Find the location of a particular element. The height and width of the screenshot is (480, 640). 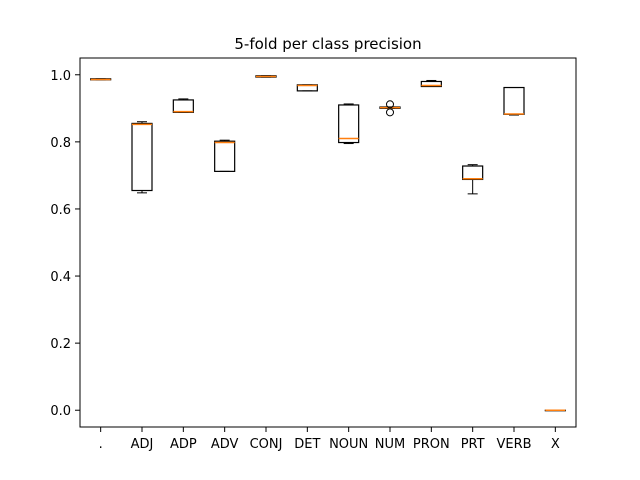

x-tick-label: ADV is located at coordinates (225, 444).